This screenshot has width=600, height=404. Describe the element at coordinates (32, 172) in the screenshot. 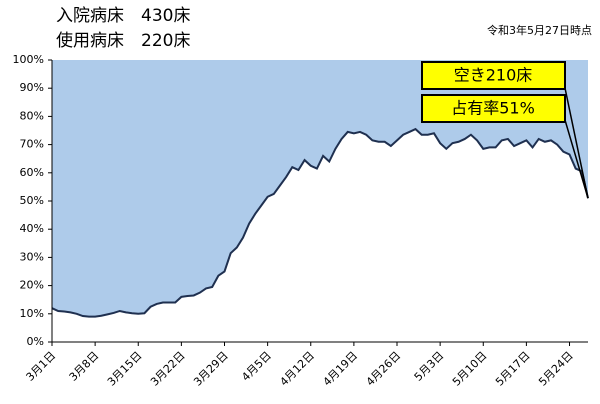

I see `y-tick-label: 60%` at that location.